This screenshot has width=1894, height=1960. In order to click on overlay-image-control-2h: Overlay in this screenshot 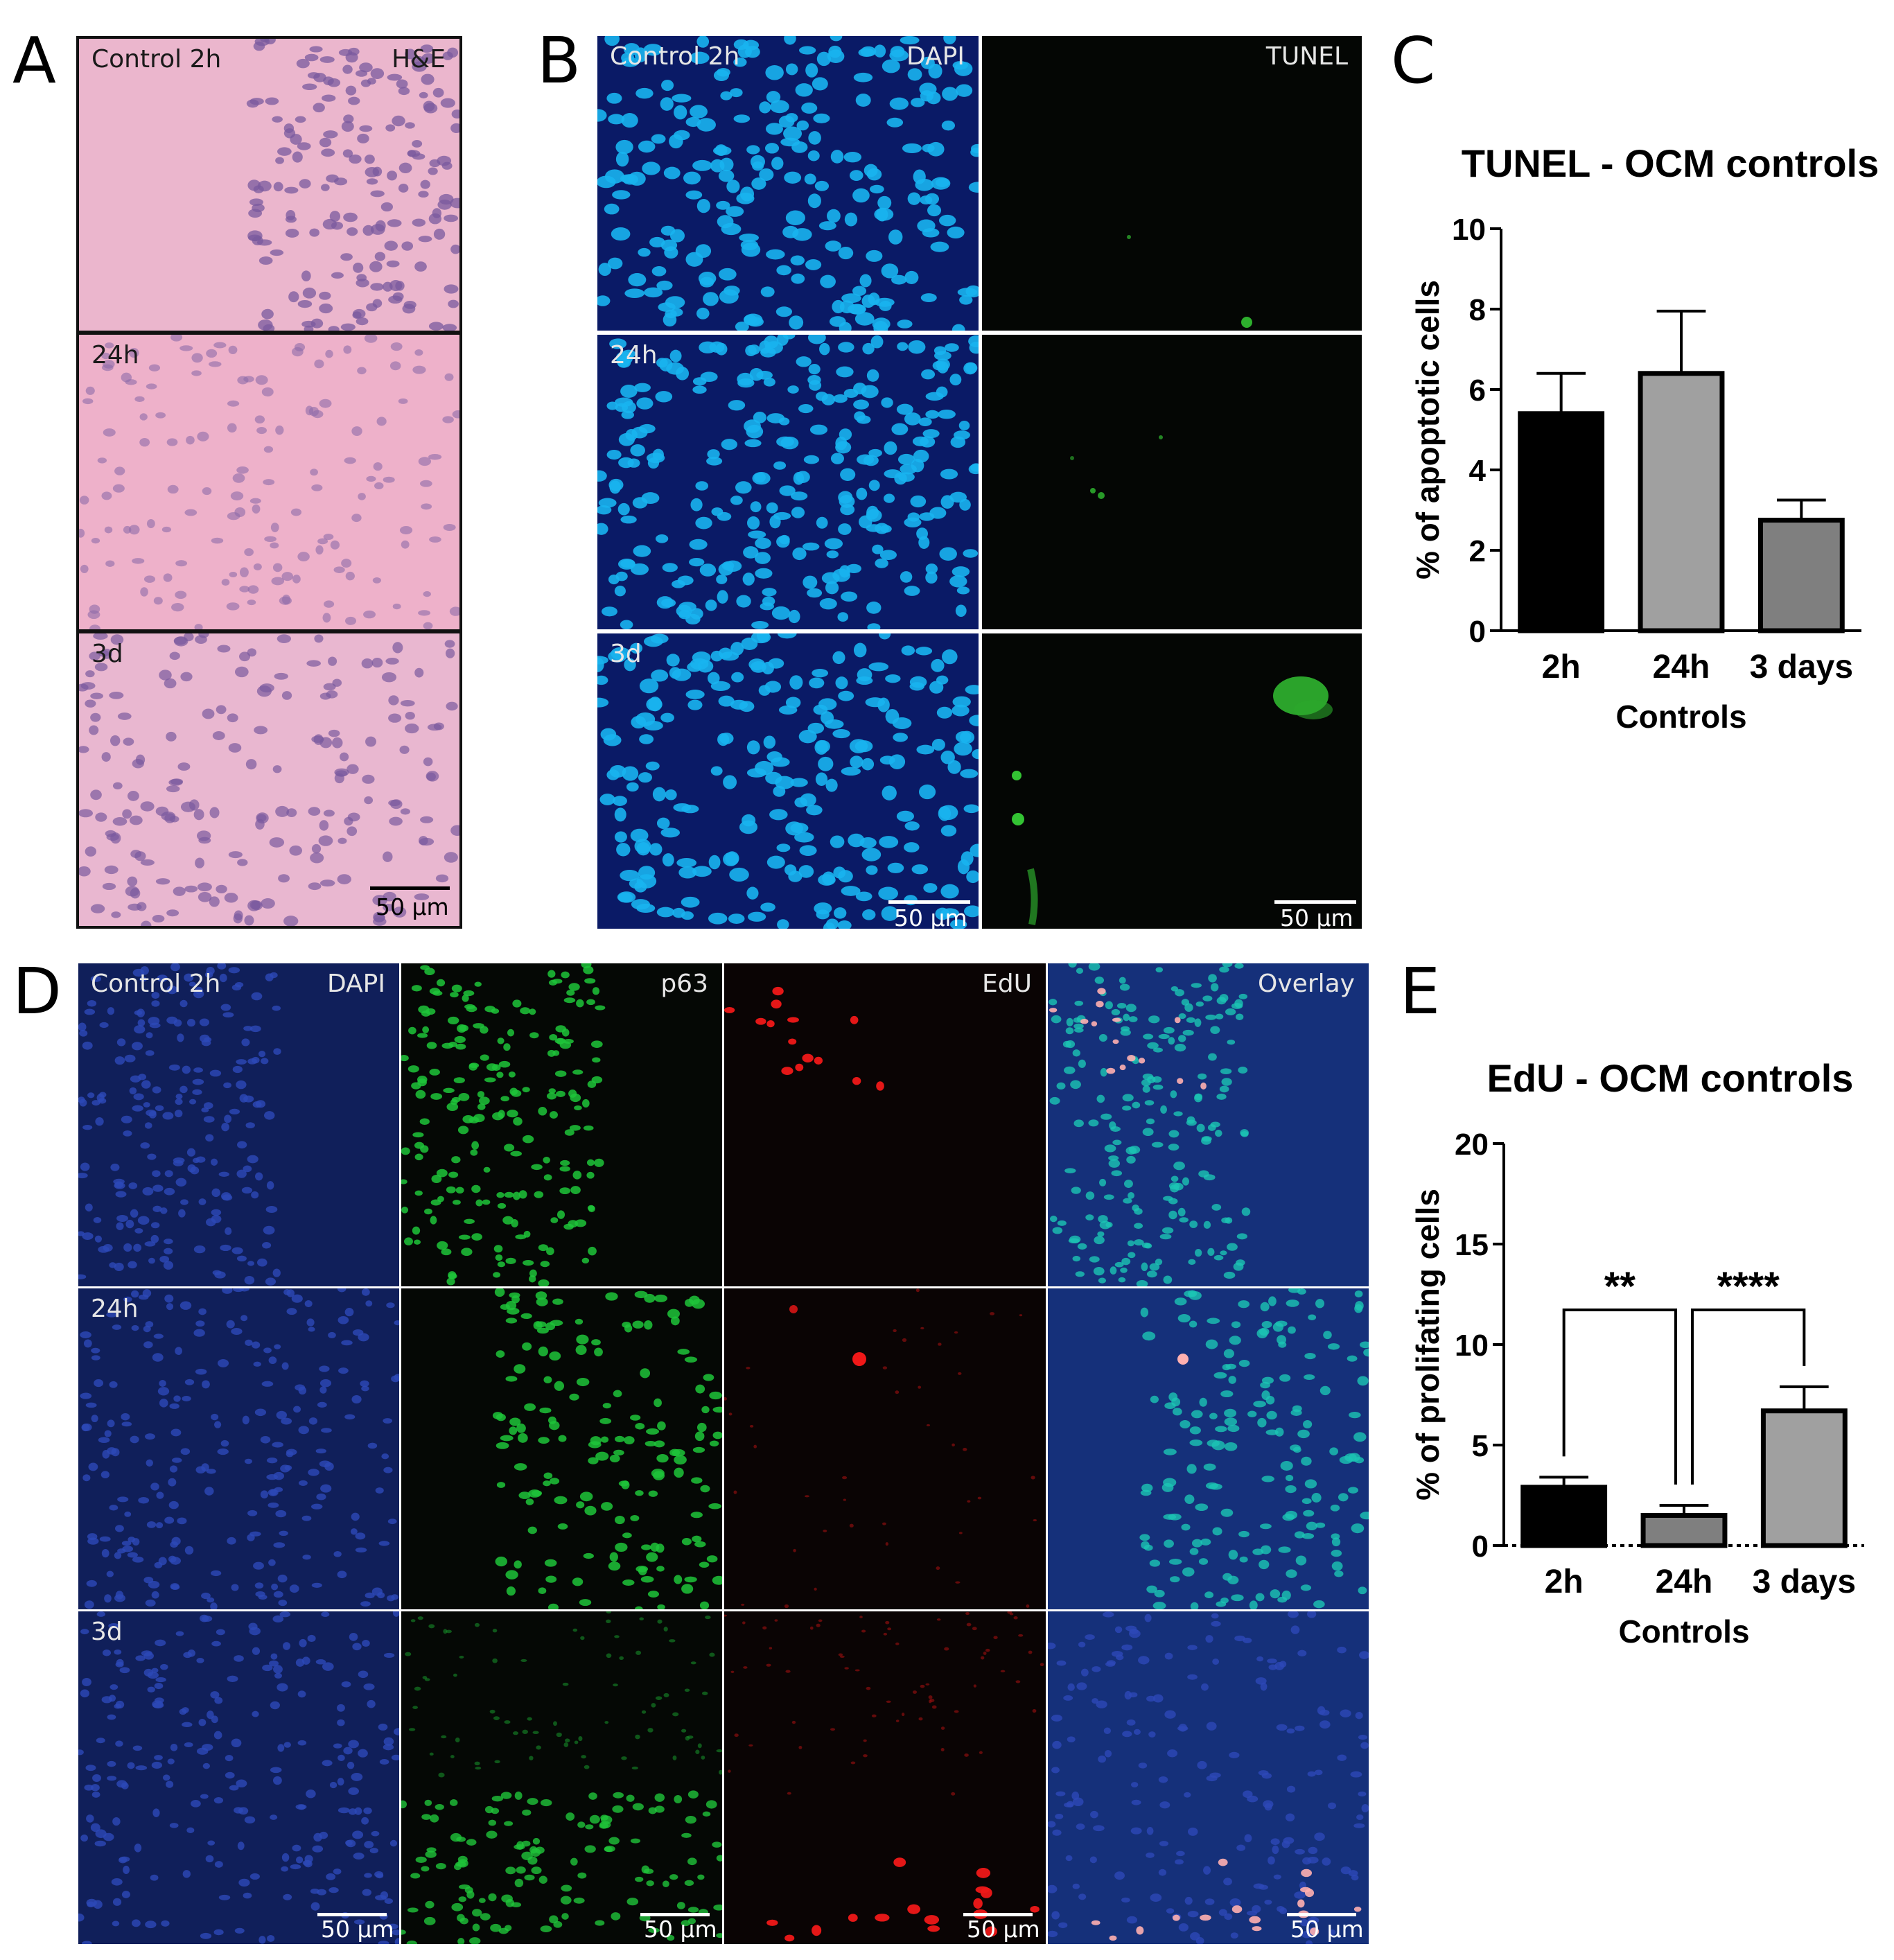, I will do `click(1208, 1124)`.